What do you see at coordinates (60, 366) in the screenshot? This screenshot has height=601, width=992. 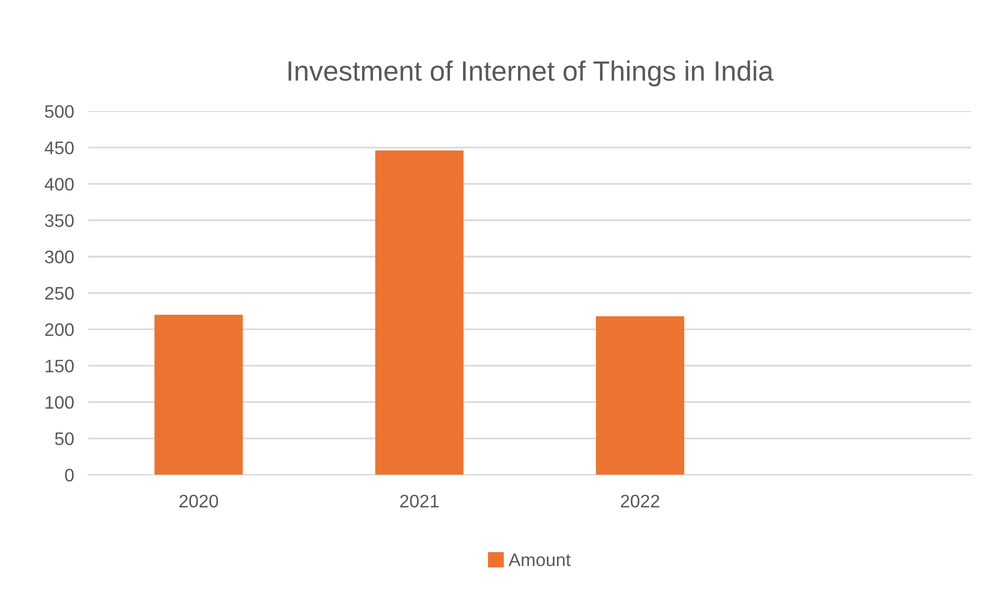 I see `y-tick-label: 150` at bounding box center [60, 366].